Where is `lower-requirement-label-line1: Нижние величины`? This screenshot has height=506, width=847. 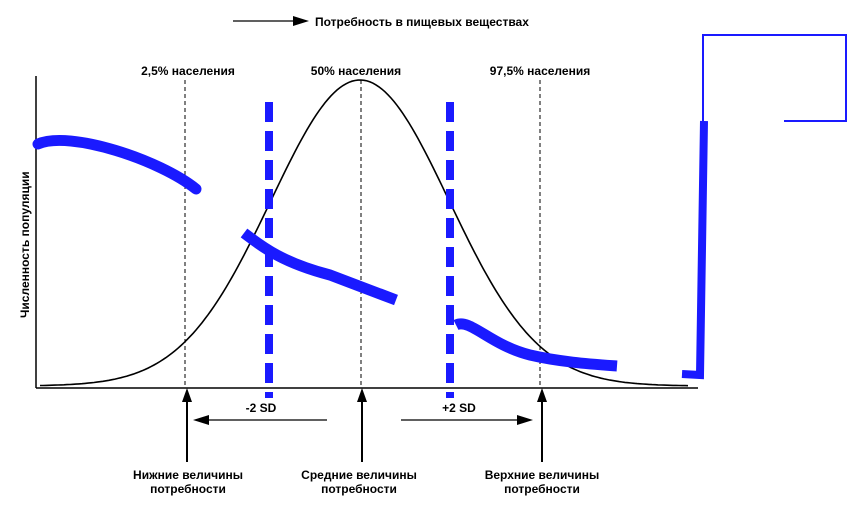
lower-requirement-label-line1: Нижние величины is located at coordinates (188, 475).